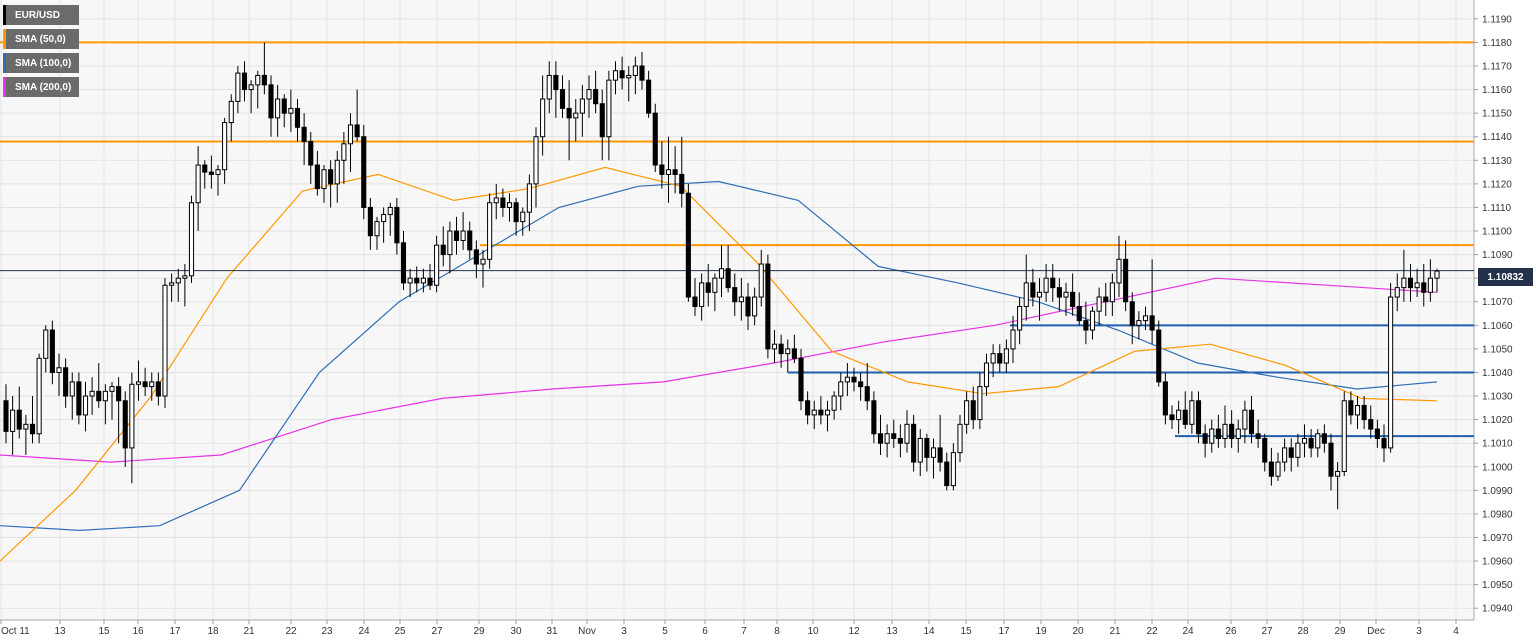  I want to click on legend-item-sma200: SMA (200,0), so click(41, 87).